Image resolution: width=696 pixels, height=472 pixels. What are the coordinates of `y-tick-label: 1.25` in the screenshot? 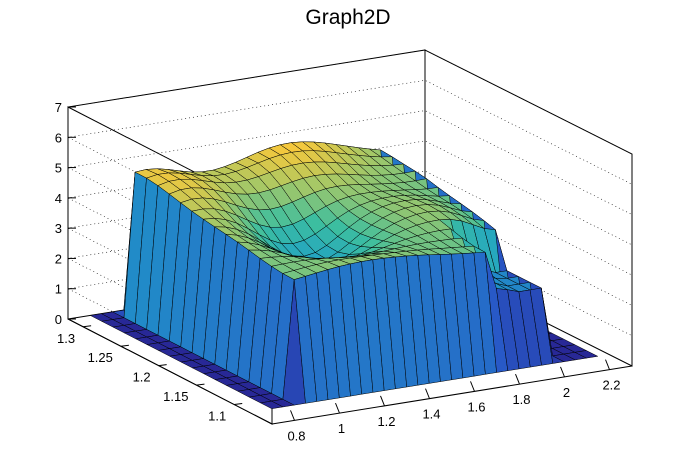 It's located at (100, 357).